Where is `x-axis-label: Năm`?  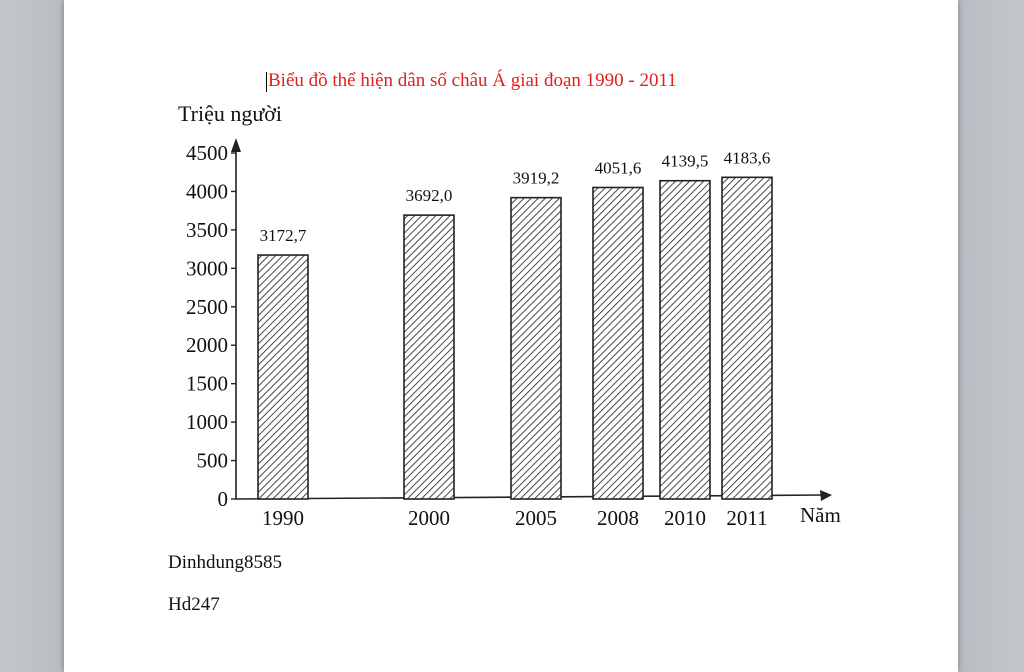
x-axis-label: Năm is located at coordinates (820, 515).